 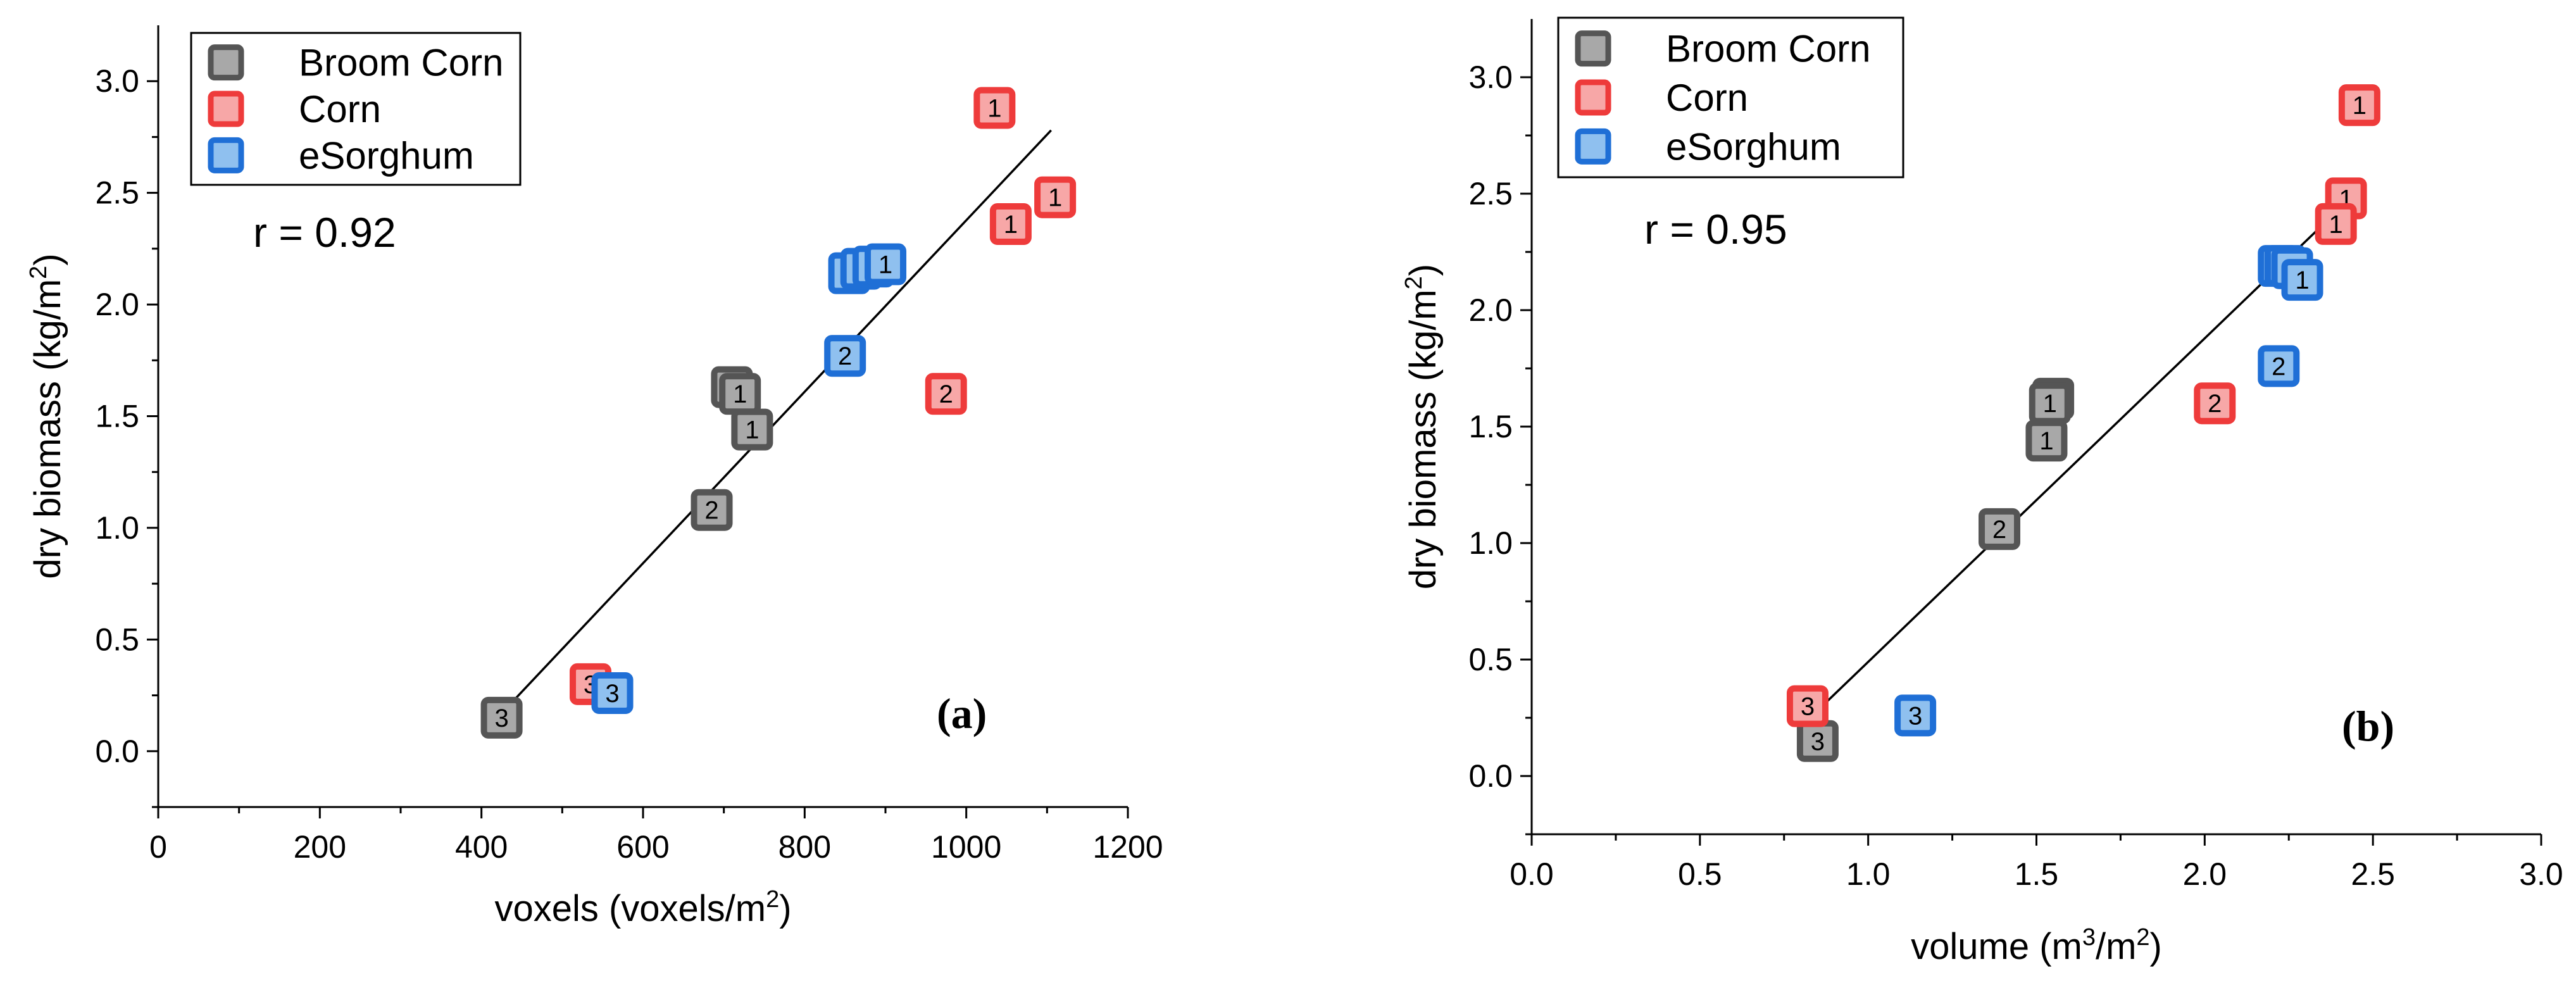 I want to click on correlation-annotation: r = 0.95, so click(x=1715, y=229).